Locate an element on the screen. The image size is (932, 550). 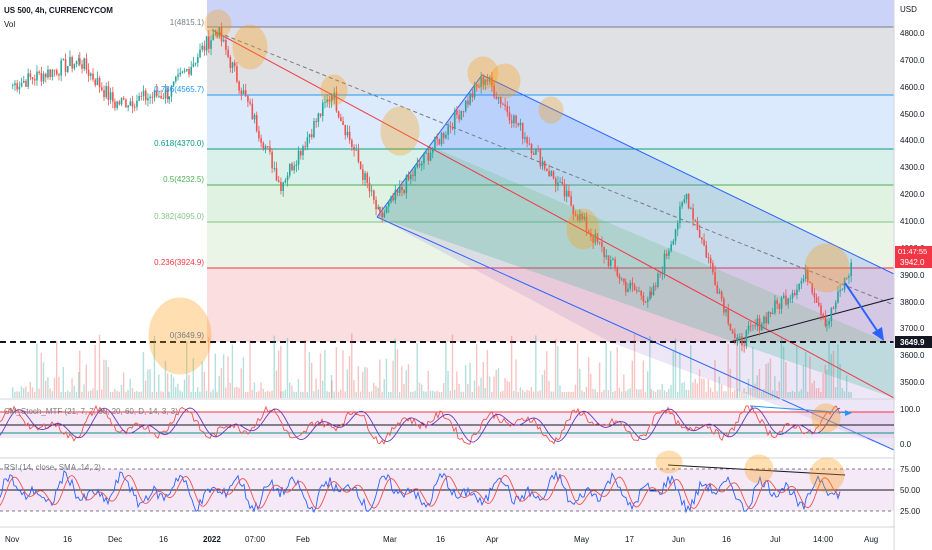
level-badge is located at coordinates (913, 342).